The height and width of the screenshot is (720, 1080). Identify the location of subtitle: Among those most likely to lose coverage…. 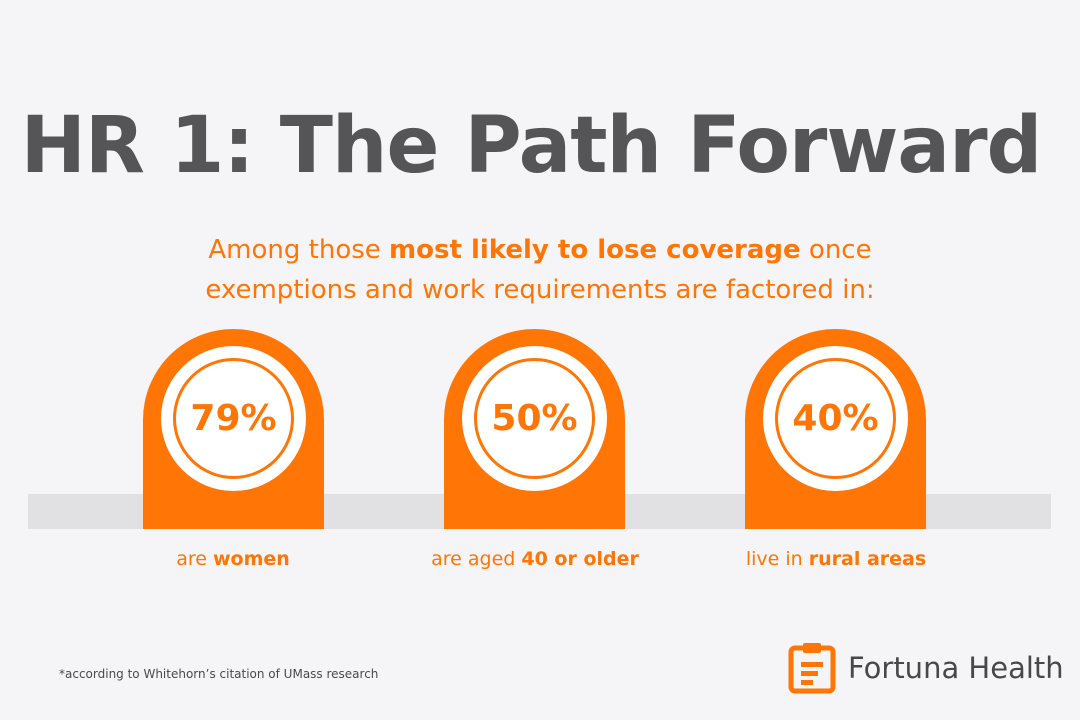
(540, 270).